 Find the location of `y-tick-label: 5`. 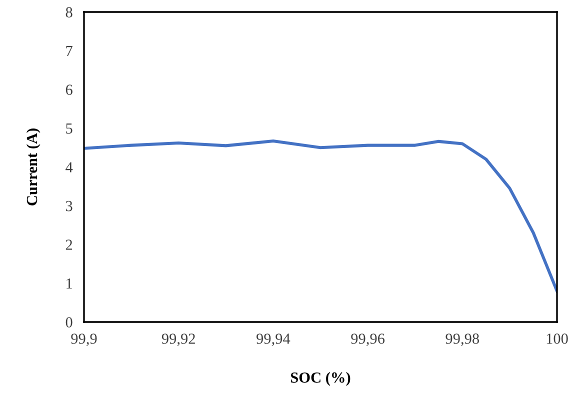

y-tick-label: 5 is located at coordinates (69, 129).